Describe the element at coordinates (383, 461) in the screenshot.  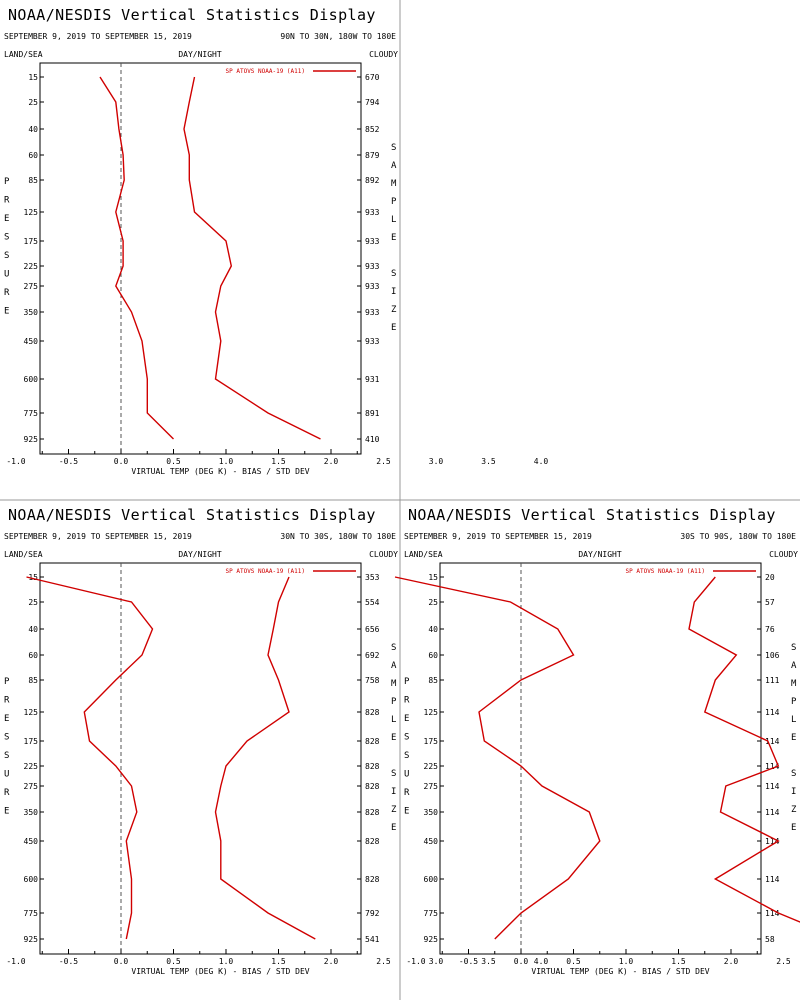
I see `x-tick-label: 2.5` at that location.